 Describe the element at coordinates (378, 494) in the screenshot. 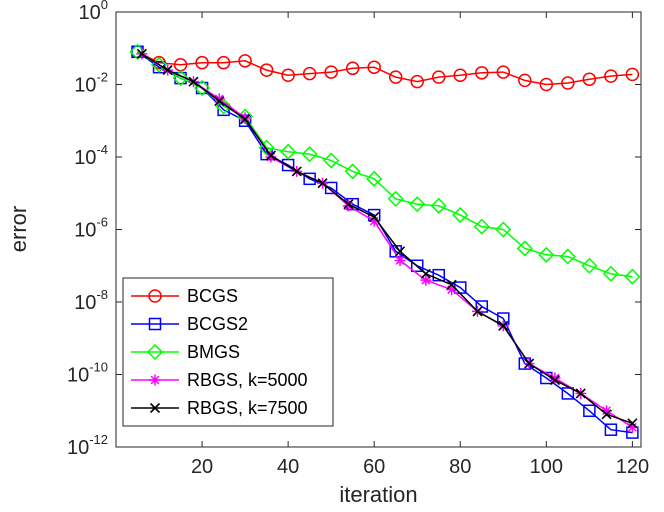

I see `x-axis-label: iteration` at that location.